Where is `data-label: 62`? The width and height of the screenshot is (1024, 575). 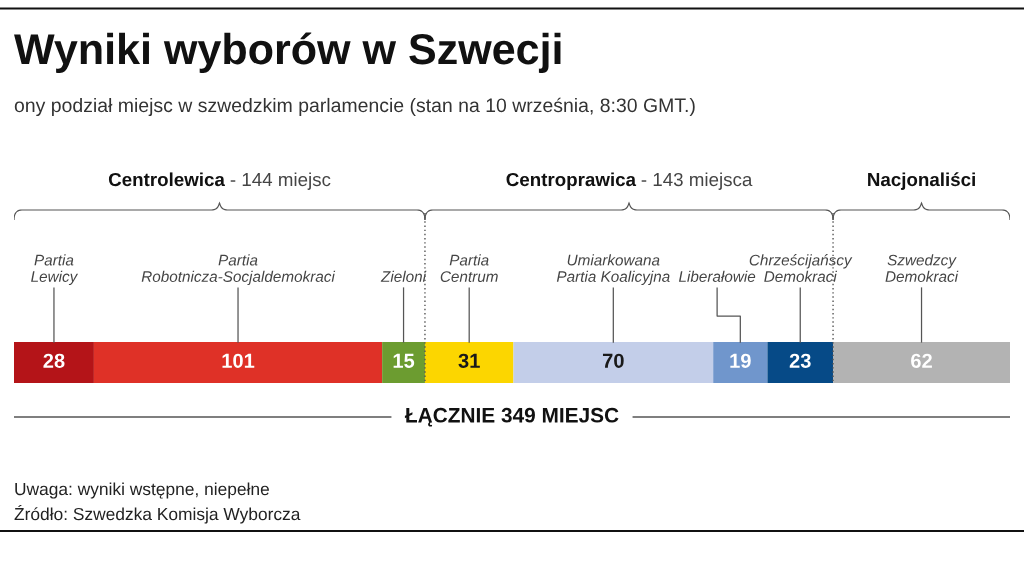
data-label: 62 is located at coordinates (921, 360).